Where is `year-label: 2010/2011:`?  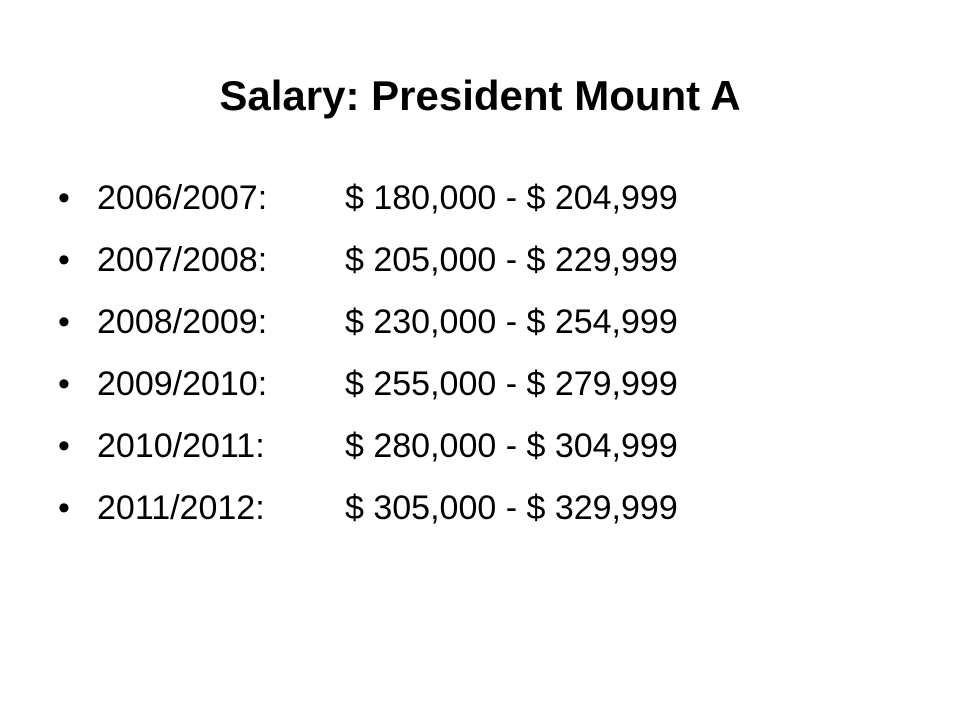
year-label: 2010/2011: is located at coordinates (181, 446).